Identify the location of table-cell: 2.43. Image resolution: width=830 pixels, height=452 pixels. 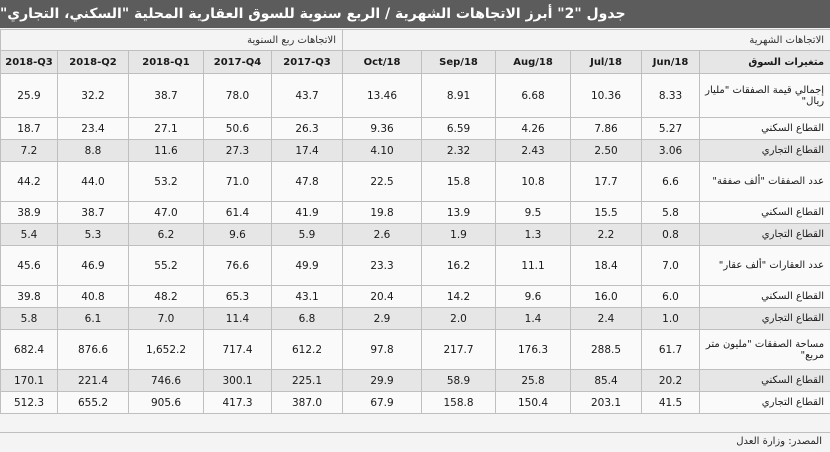
(533, 150).